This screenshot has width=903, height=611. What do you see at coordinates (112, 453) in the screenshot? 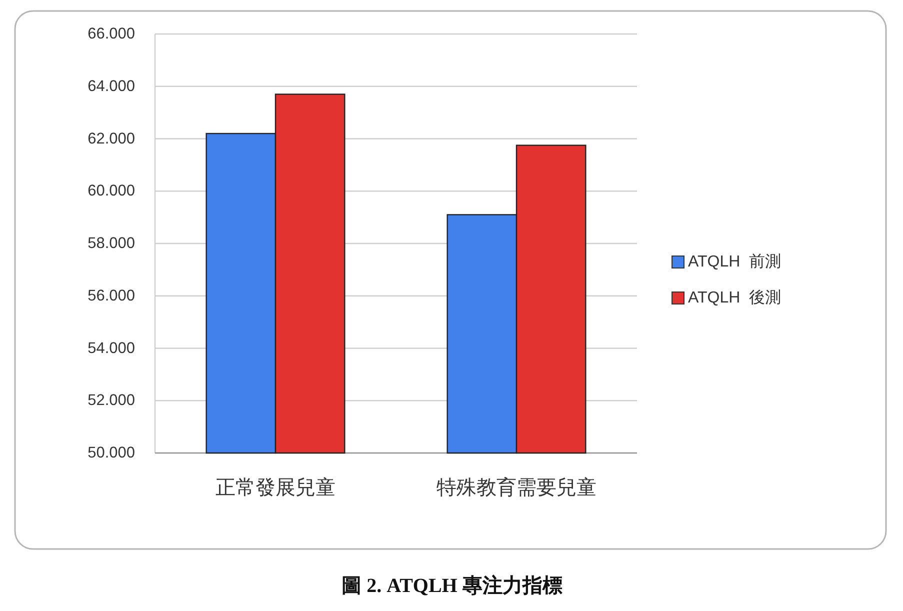
I see `y-tick-label: 50.000` at bounding box center [112, 453].